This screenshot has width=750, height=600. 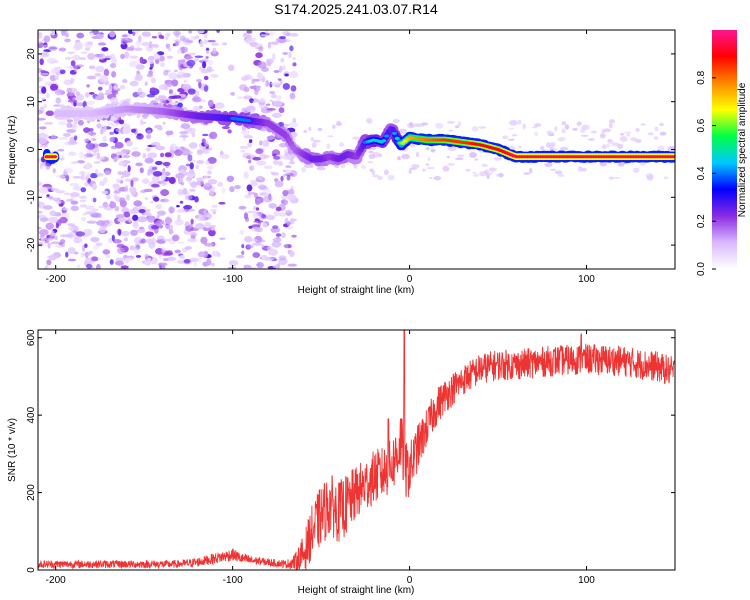 What do you see at coordinates (701, 221) in the screenshot?
I see `colorbar-tick-label: 0.2` at bounding box center [701, 221].